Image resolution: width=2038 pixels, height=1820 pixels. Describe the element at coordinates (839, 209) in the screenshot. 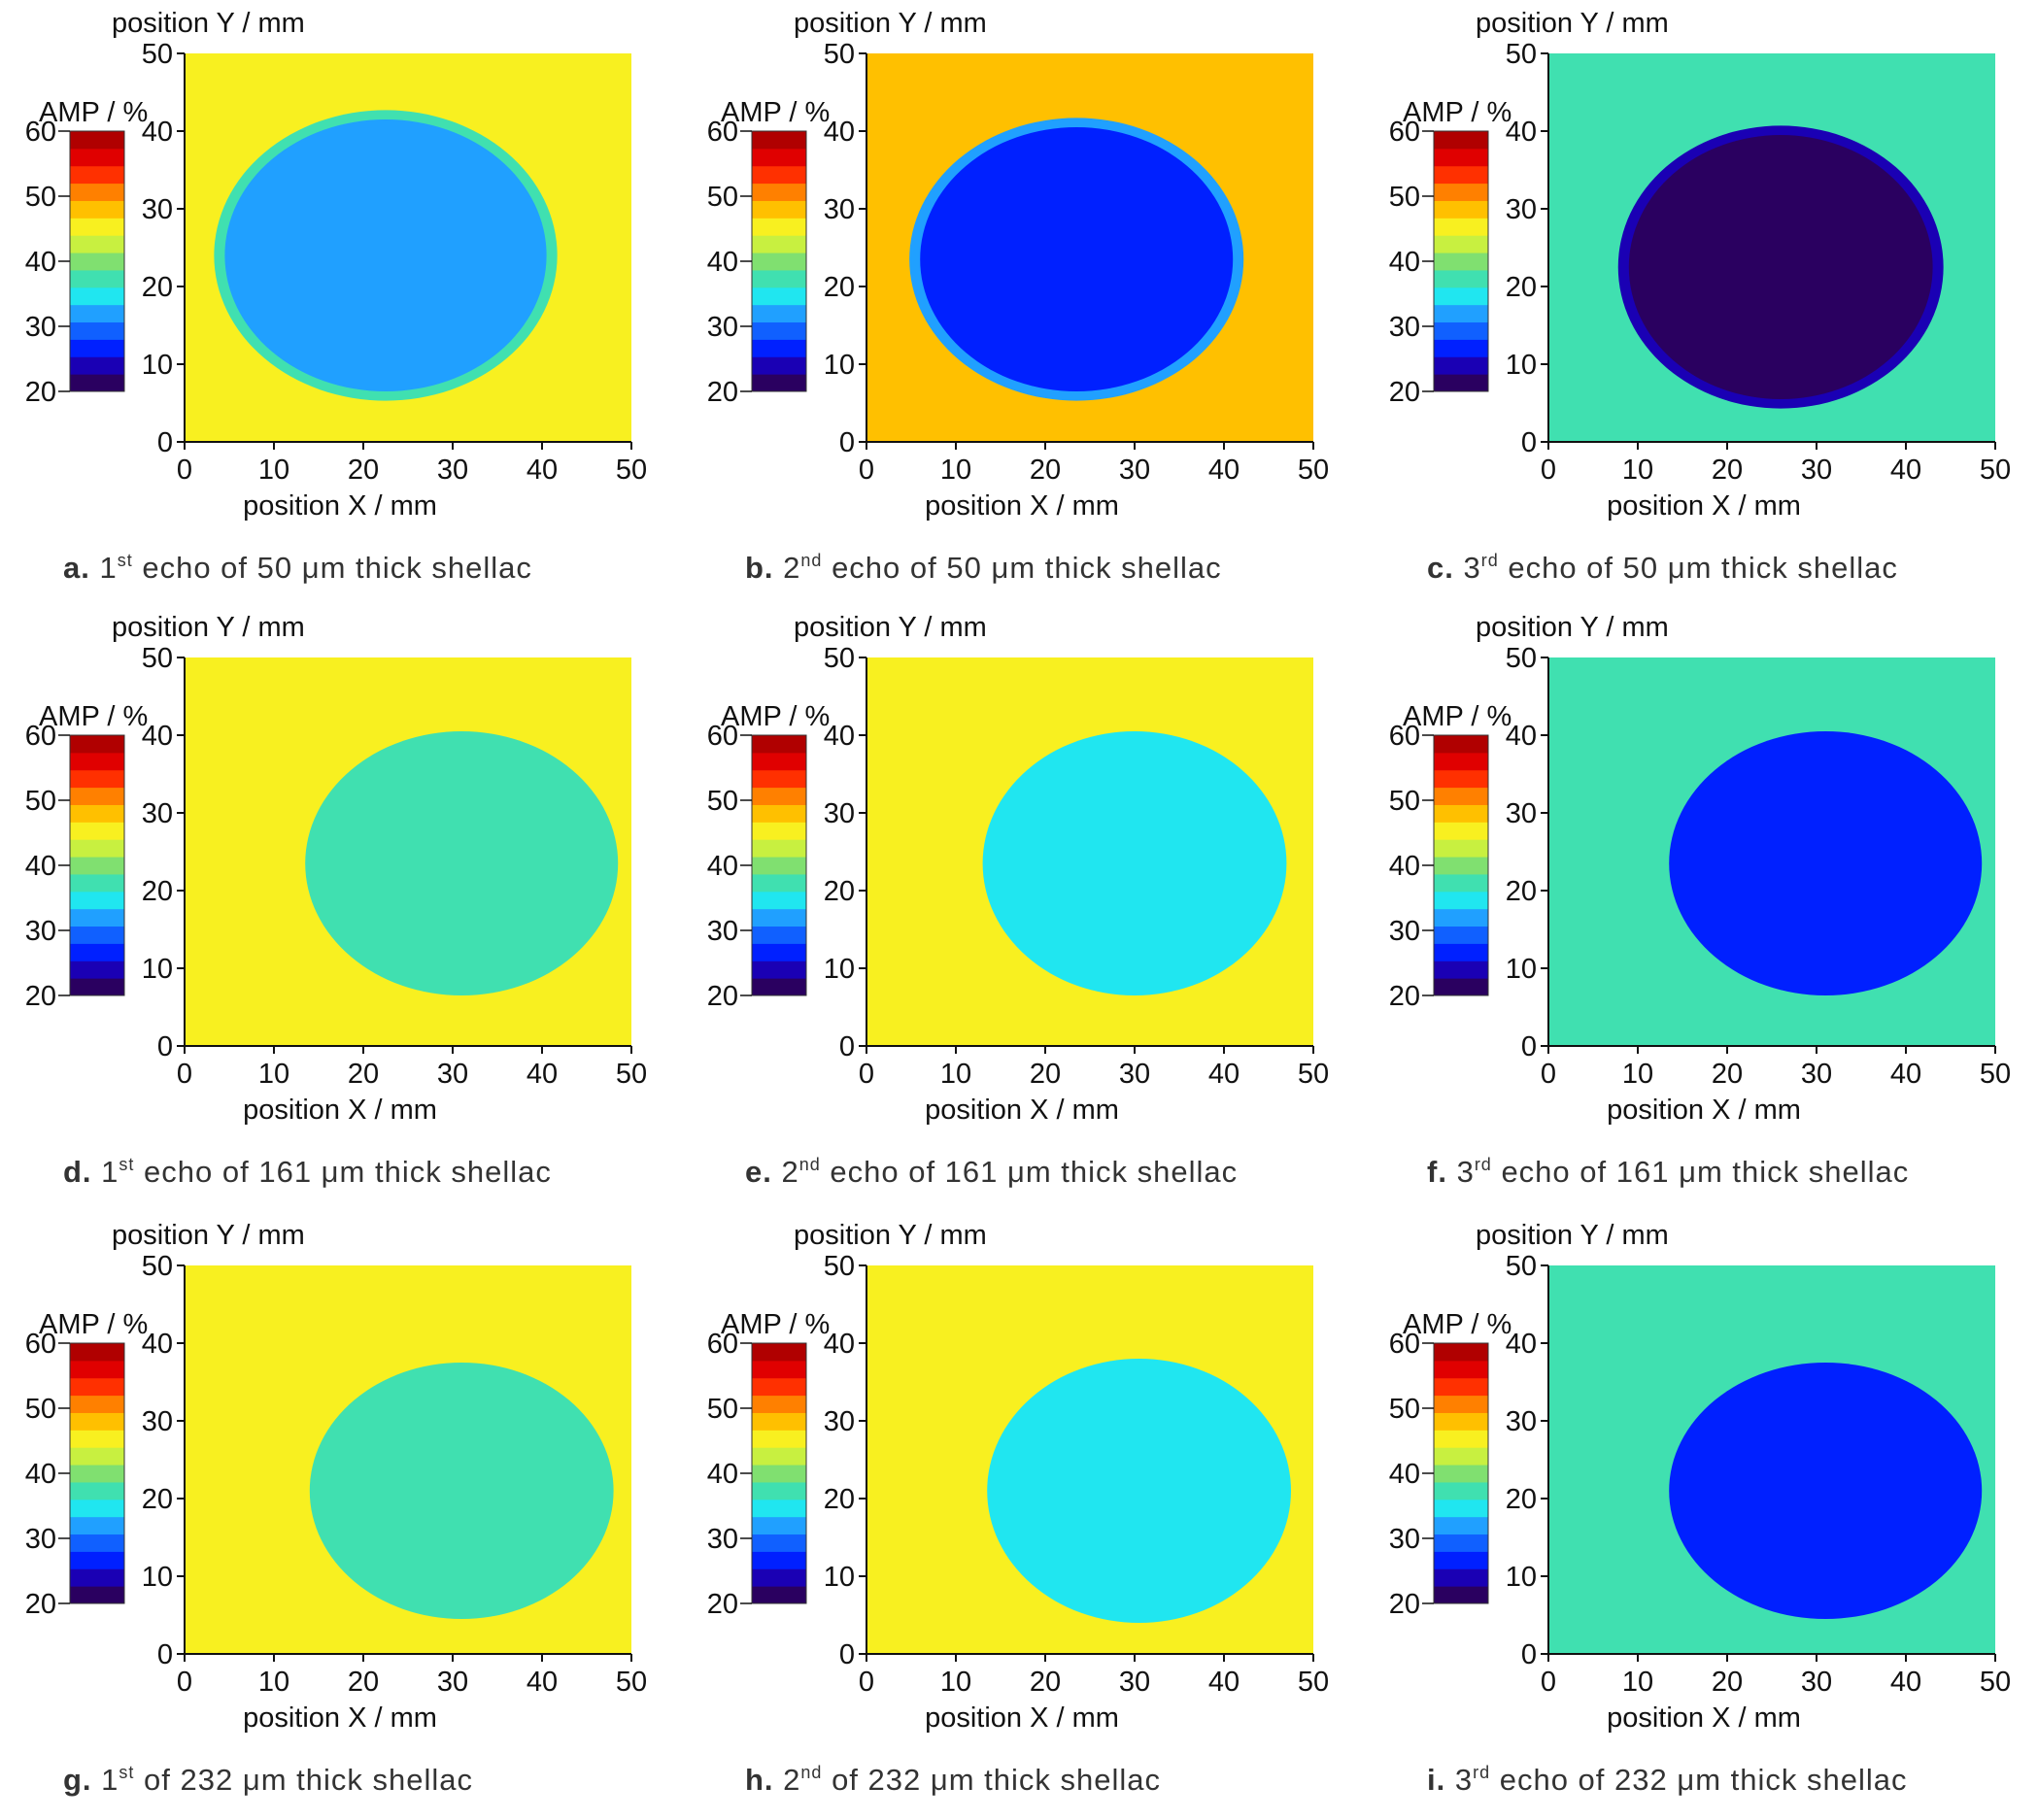

I see `y-tick-label: 30` at that location.